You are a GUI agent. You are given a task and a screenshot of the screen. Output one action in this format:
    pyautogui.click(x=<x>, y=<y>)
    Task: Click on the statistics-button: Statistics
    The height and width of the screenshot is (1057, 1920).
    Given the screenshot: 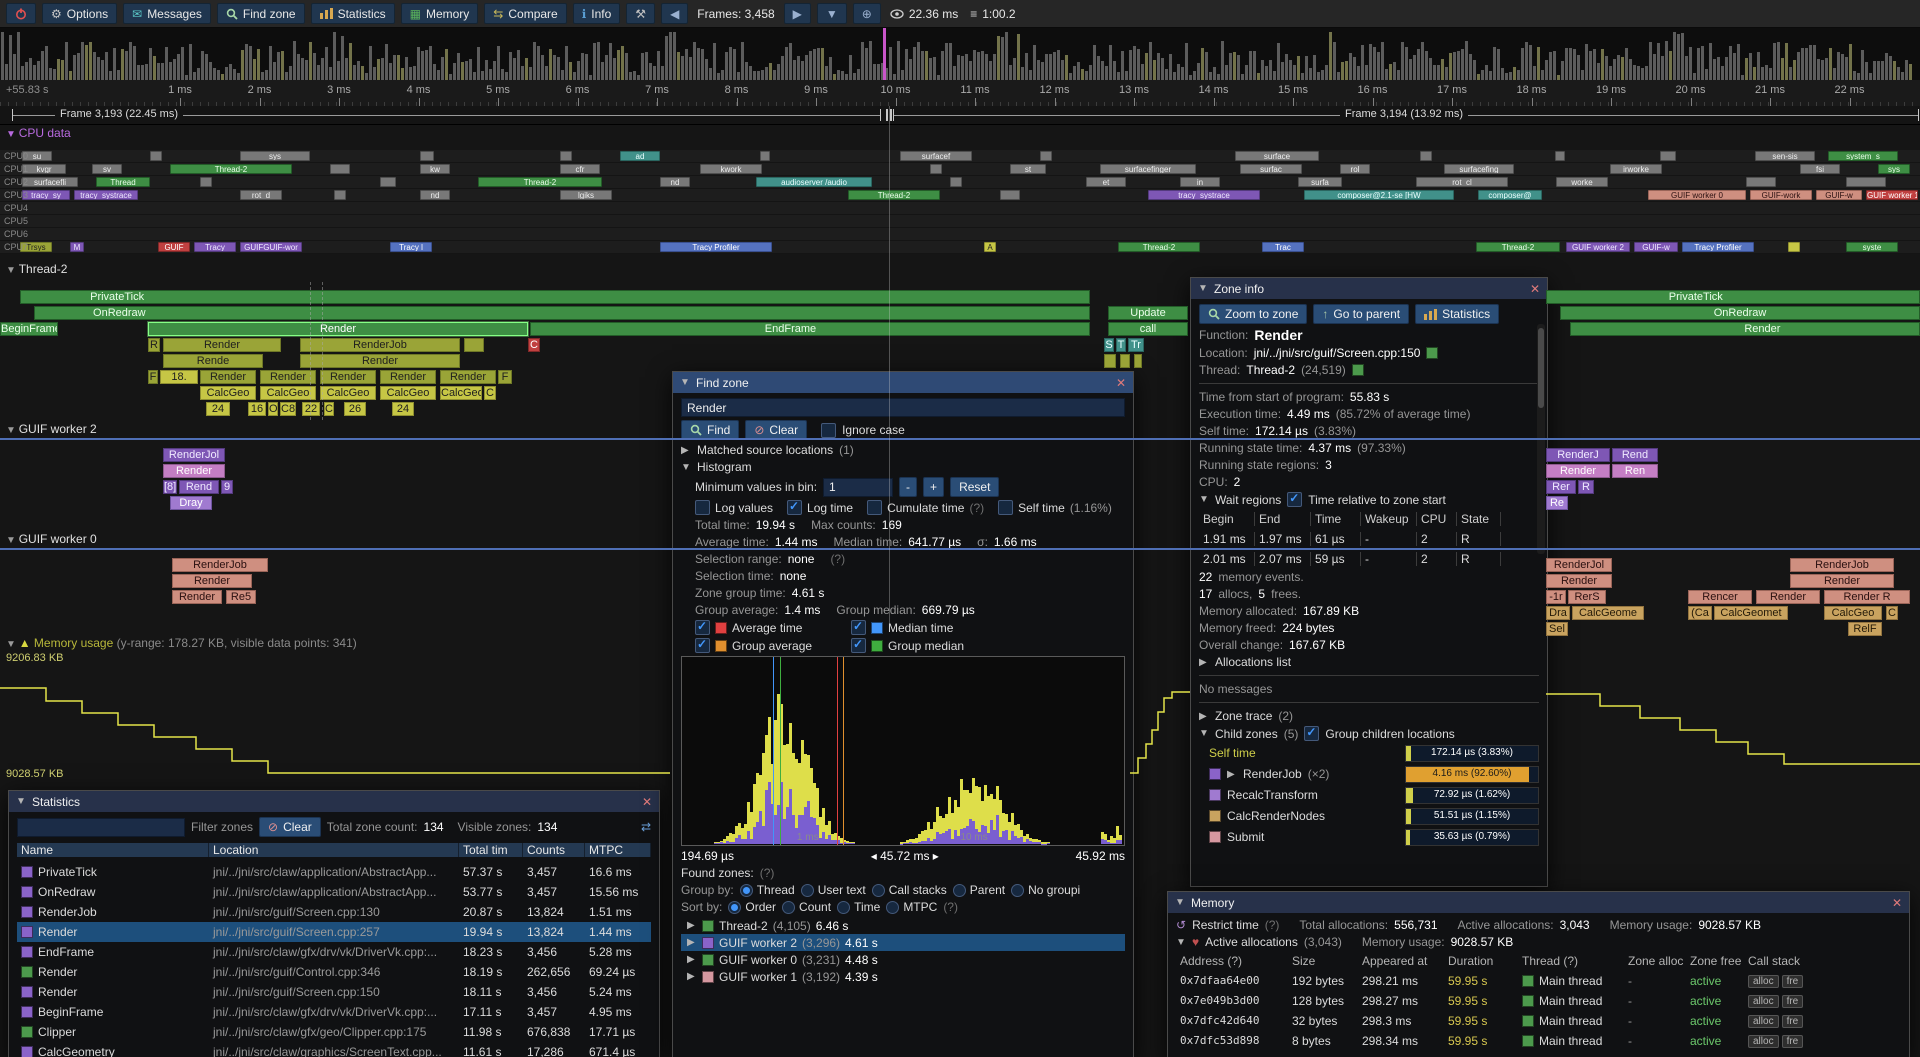 What is the action you would take?
    pyautogui.click(x=352, y=13)
    